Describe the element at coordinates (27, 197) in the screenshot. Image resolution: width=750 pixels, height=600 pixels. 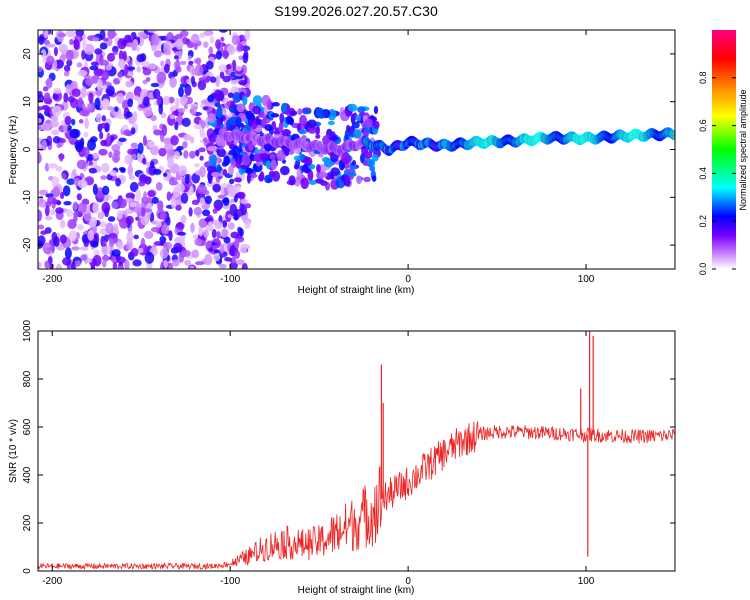
I see `y-tick-label: -10` at that location.